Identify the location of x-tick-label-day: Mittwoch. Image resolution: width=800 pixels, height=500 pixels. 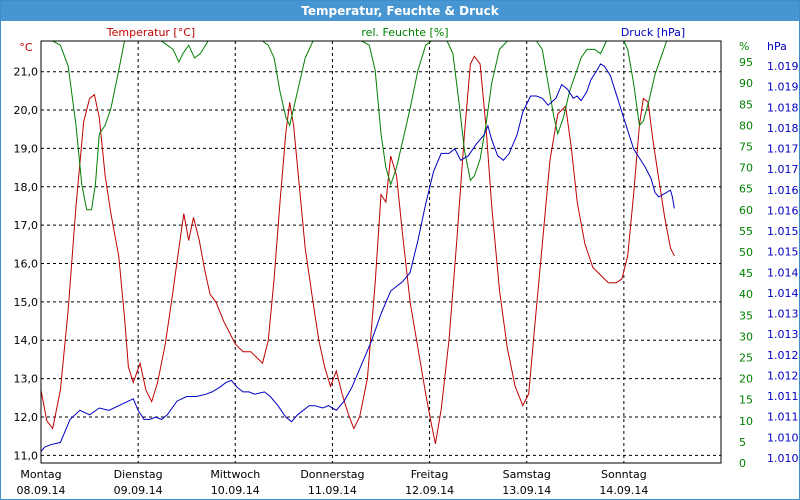
(235, 474).